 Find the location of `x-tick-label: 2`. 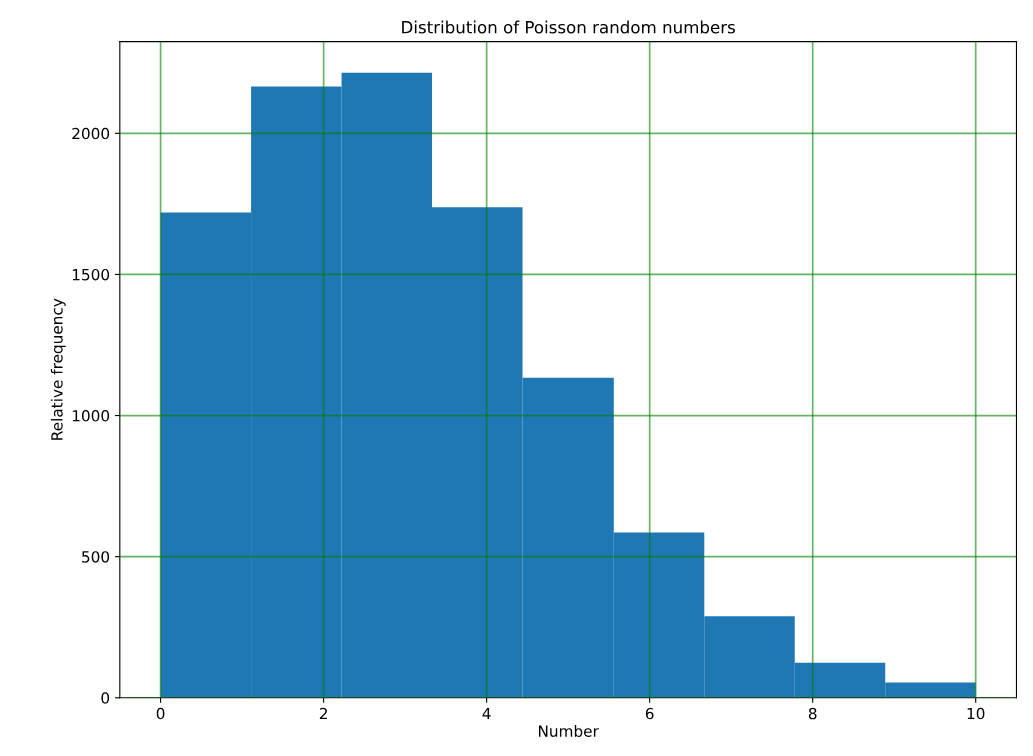

x-tick-label: 2 is located at coordinates (323, 713).